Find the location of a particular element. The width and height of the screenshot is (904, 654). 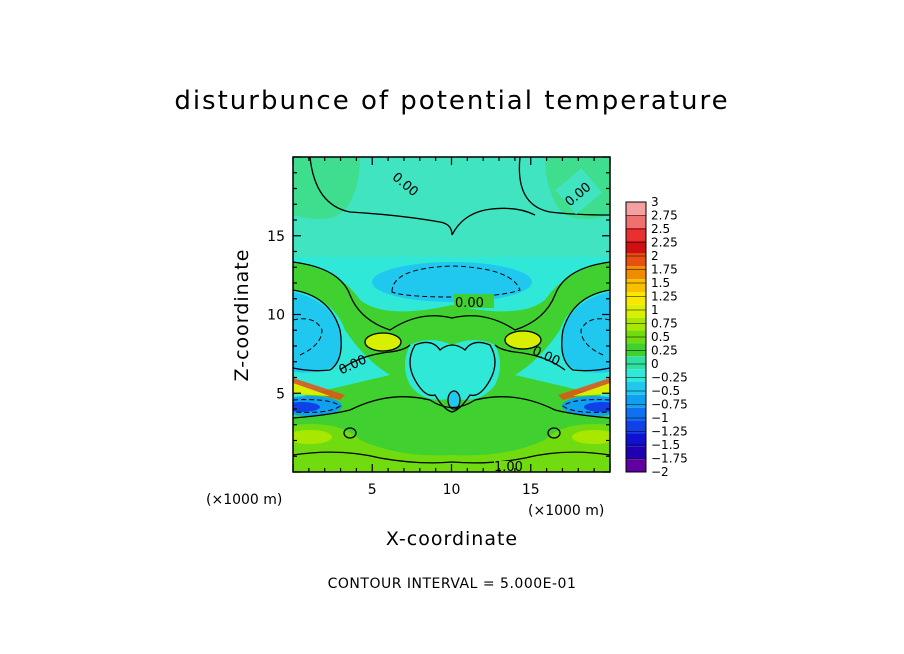

colorbar-label: 0.25 is located at coordinates (664, 351).